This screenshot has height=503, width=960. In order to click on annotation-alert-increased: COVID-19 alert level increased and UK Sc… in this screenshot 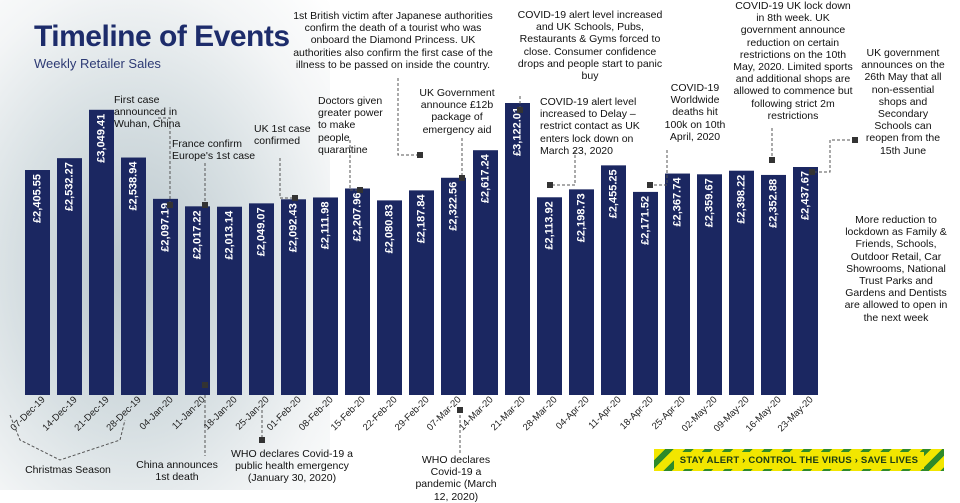, I will do `click(590, 46)`.